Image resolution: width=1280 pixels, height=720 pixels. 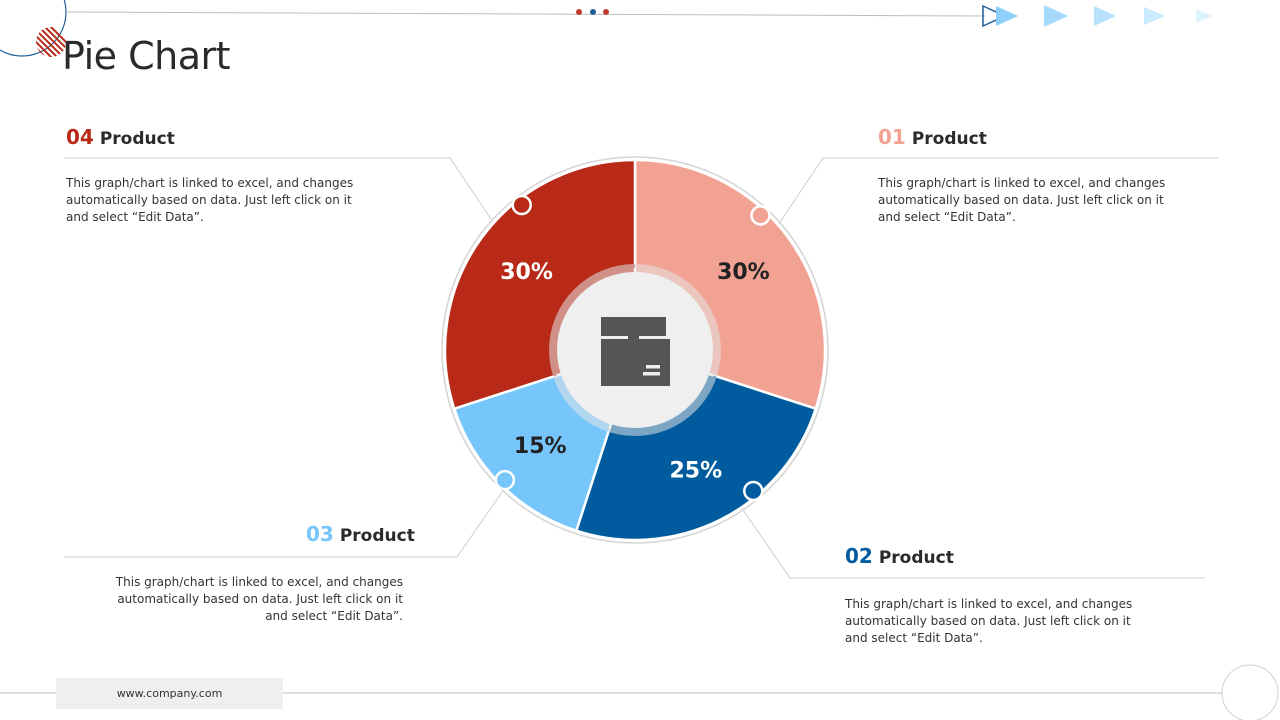 I want to click on arrow-outline-icon, so click(x=994, y=16).